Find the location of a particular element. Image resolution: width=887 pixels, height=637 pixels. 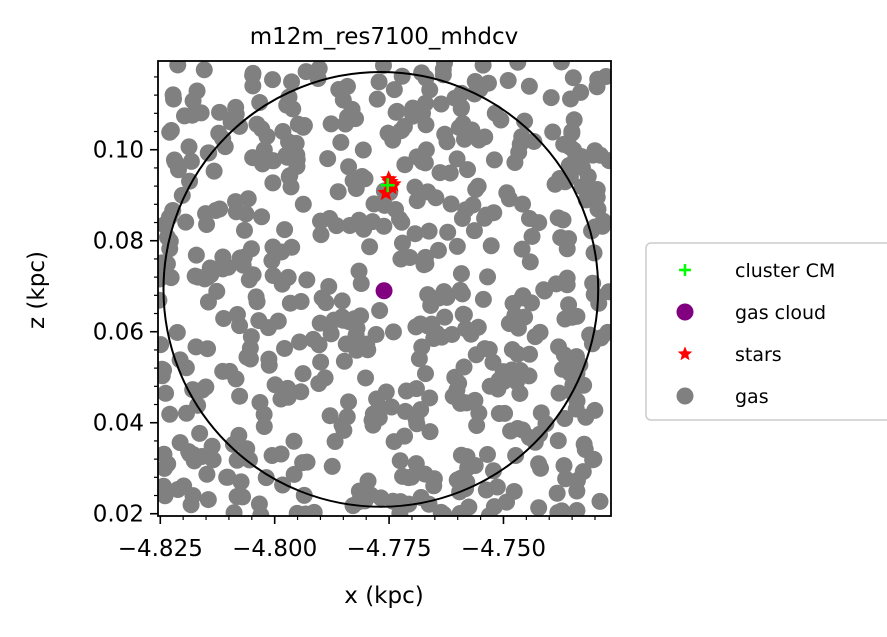

legend-marker-cluster-CM is located at coordinates (685, 270).